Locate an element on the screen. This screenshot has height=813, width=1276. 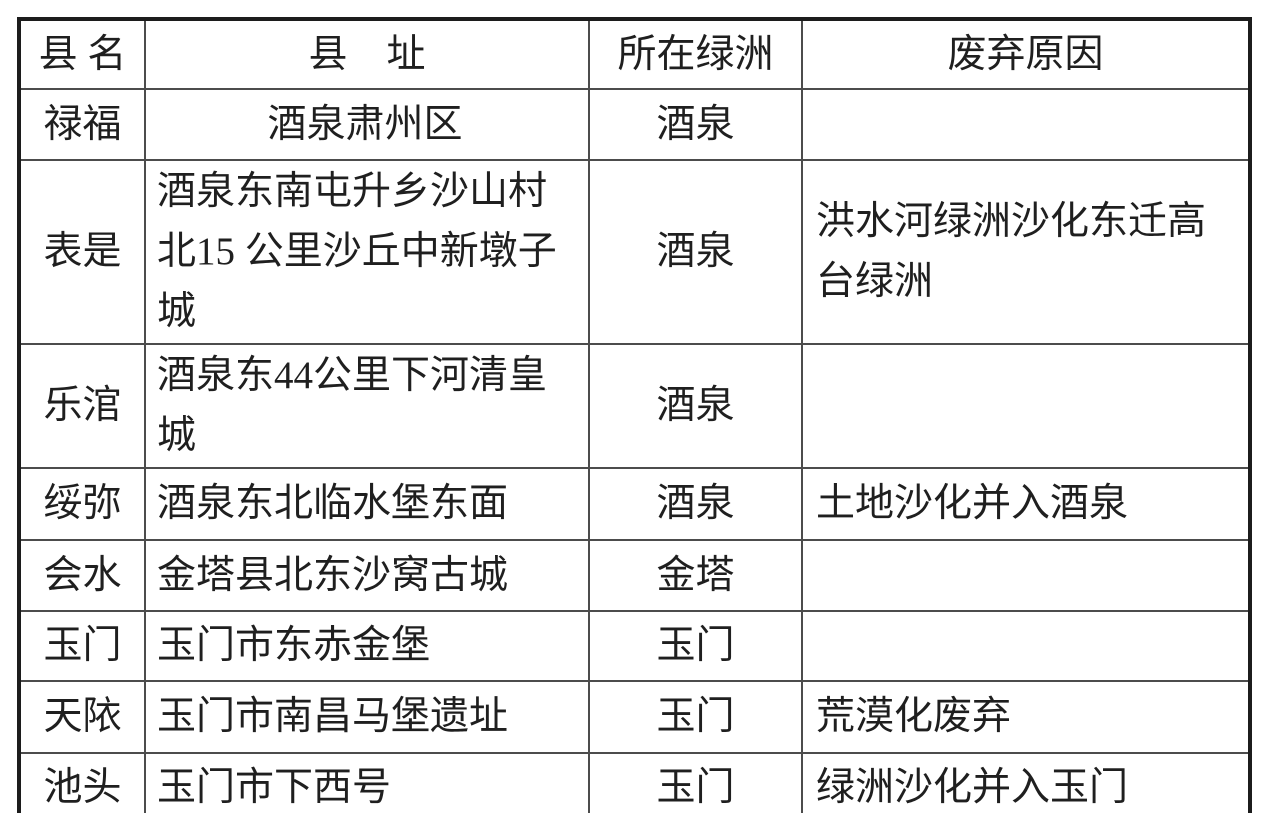
table-row: 池头 玉门市下西号 玉门 绿洲沙化并入玉门 is located at coordinates (634, 782).